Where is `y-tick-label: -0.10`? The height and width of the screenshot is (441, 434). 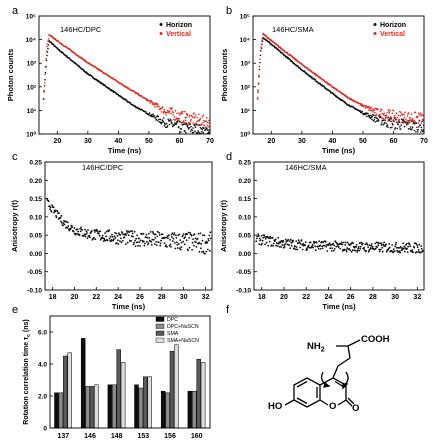 y-tick-label: -0.10 is located at coordinates (34, 291).